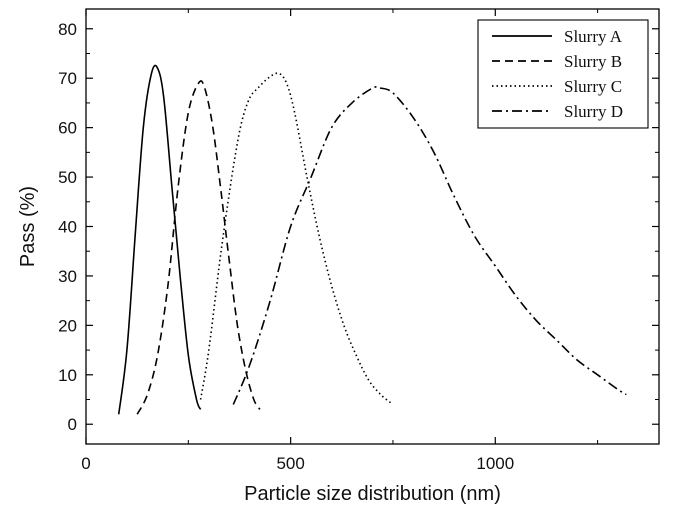 The image size is (678, 513). I want to click on x-axis-label: Particle size distribution (nm), so click(372, 494).